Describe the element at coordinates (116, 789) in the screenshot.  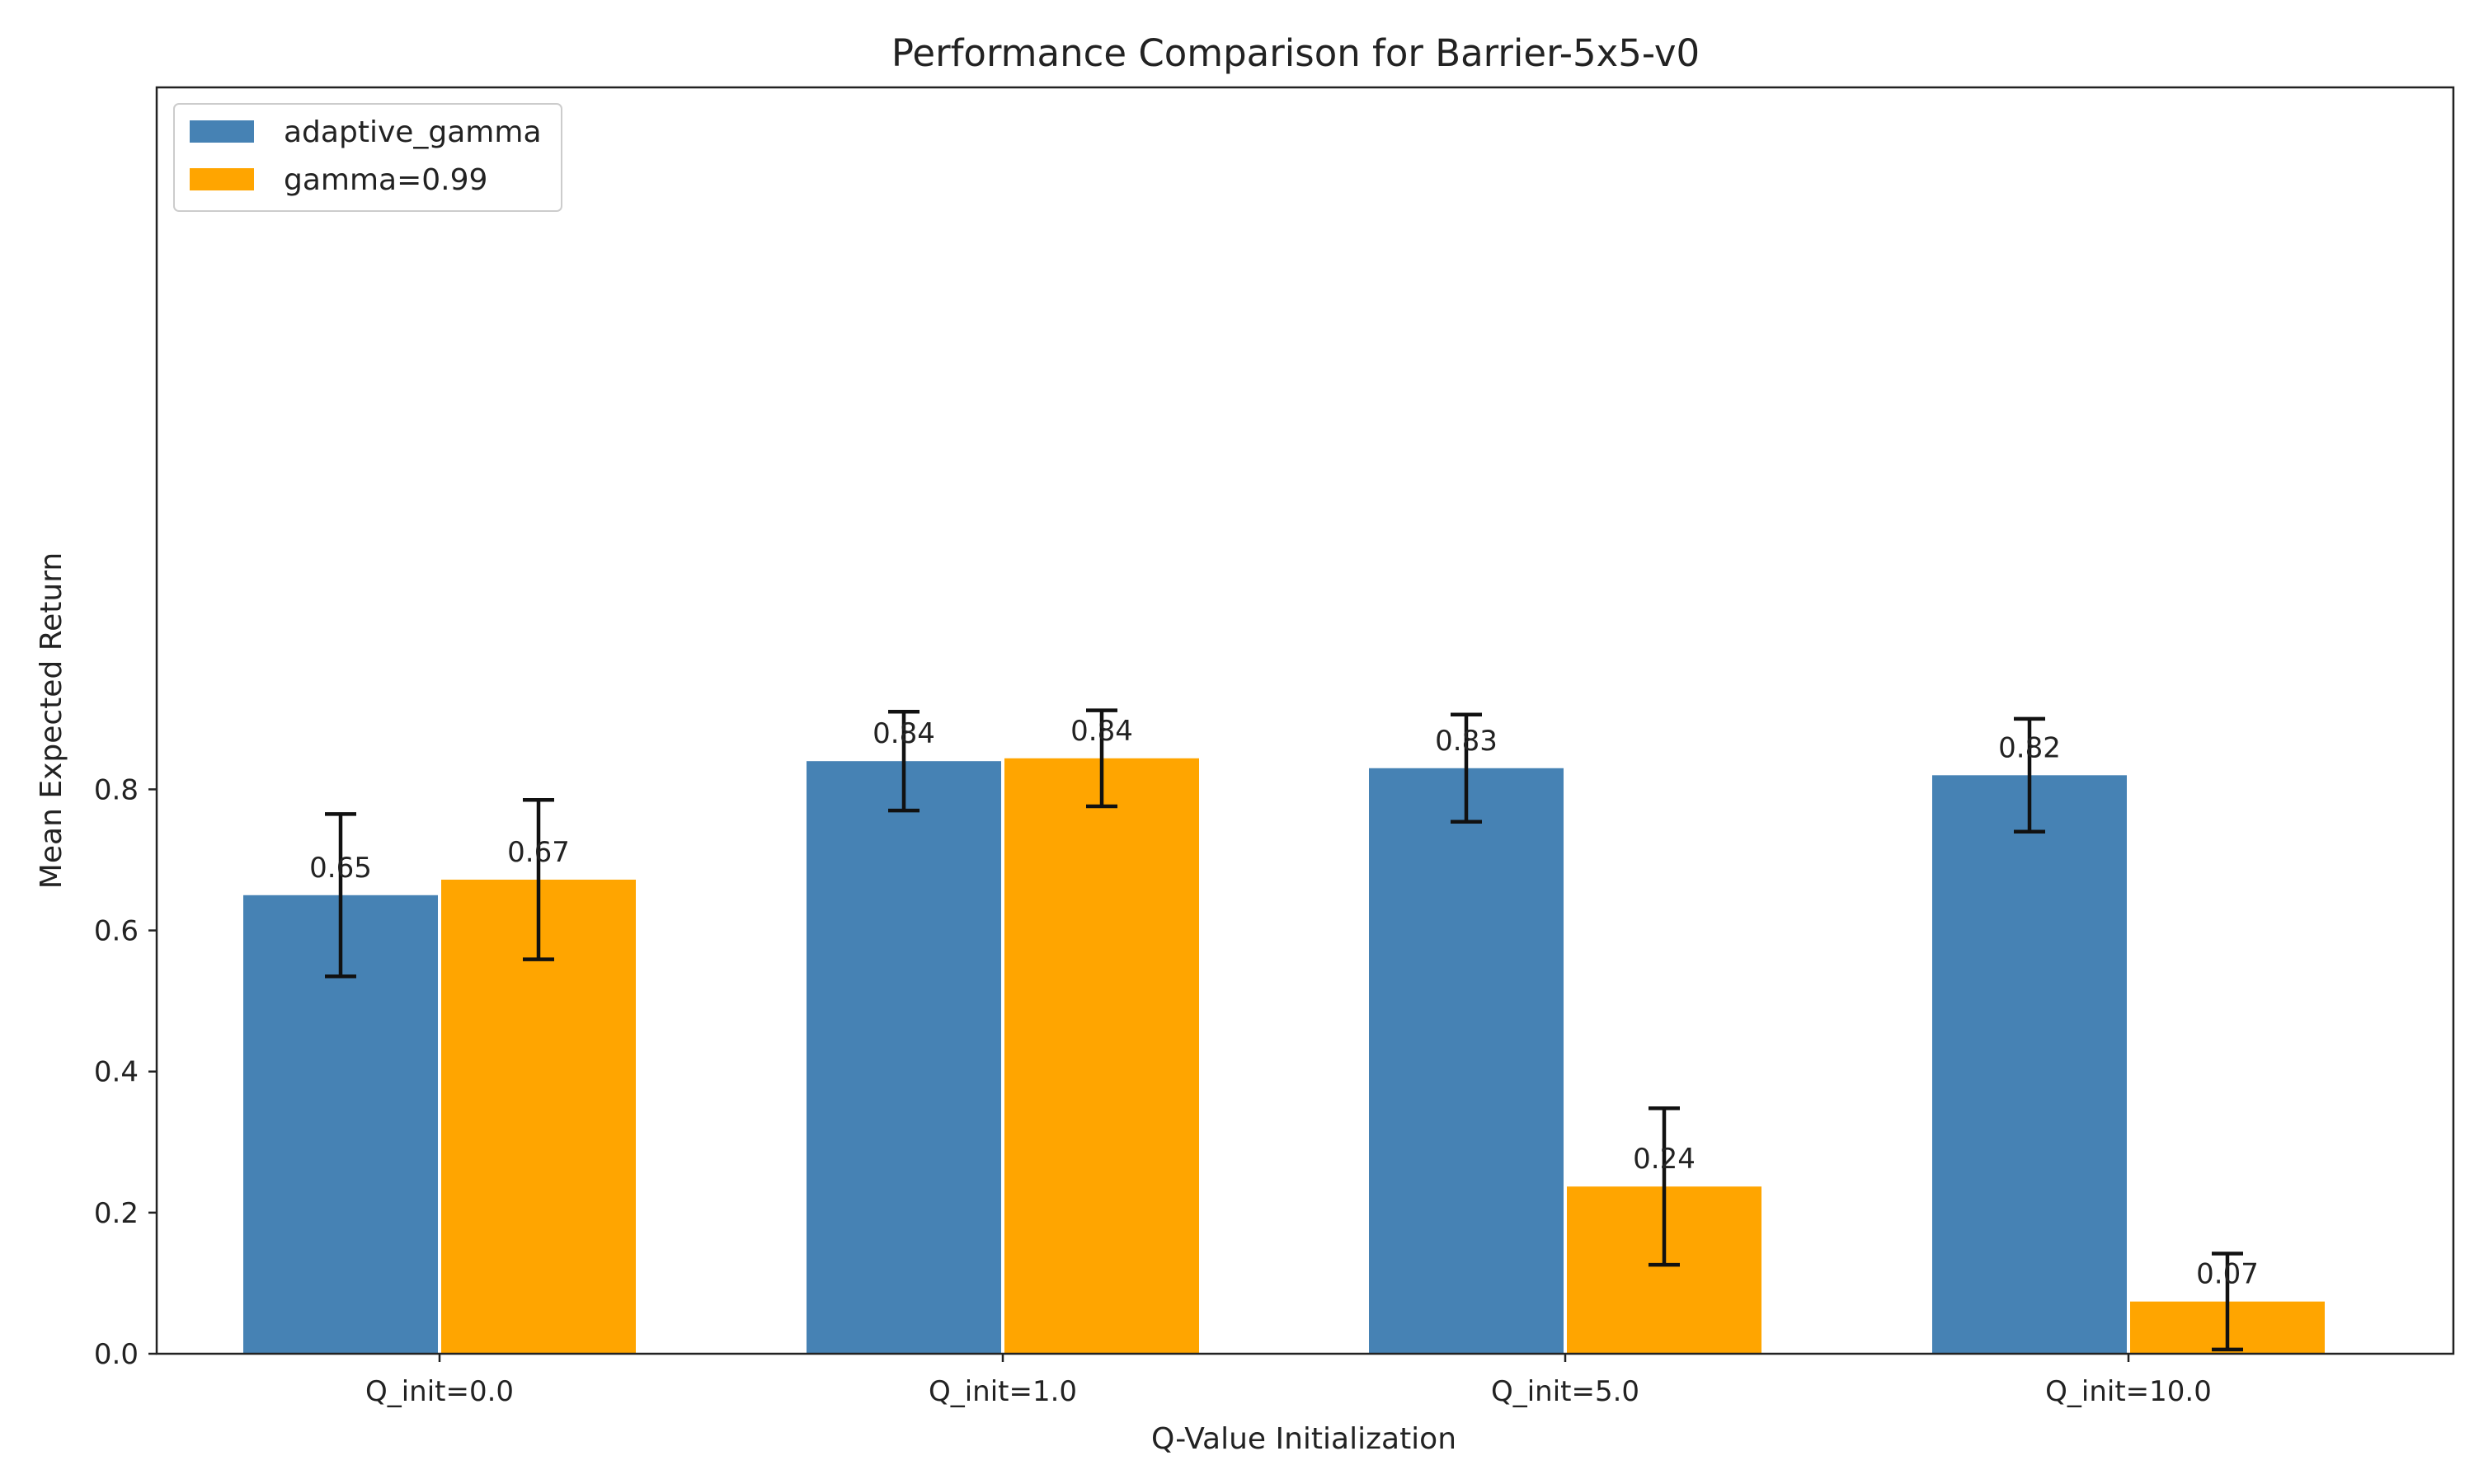
I see `y-tick-label: 0.8` at that location.